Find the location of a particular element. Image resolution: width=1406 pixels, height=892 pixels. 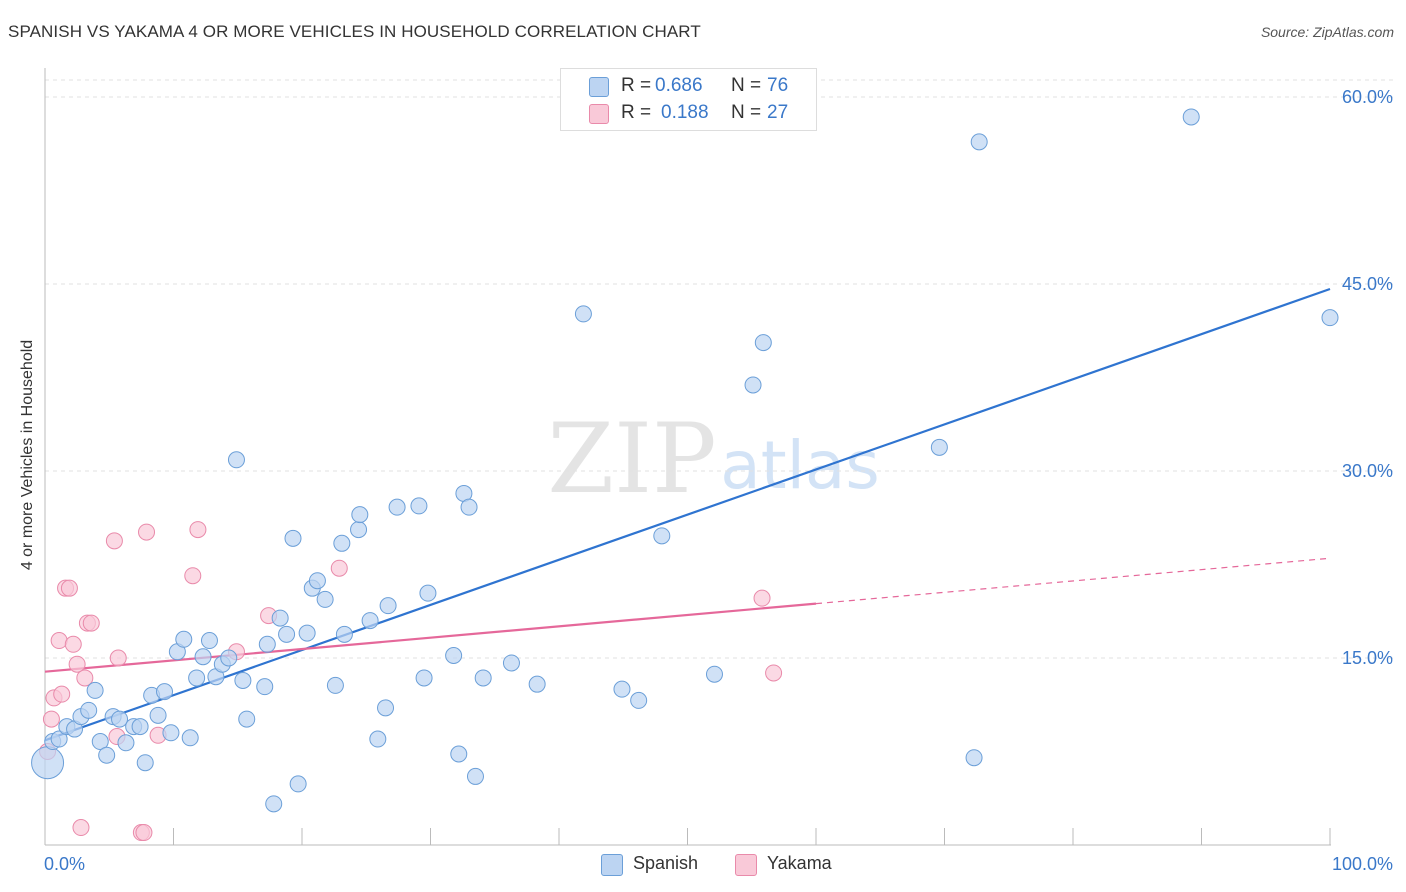

yakama-trend-line is located at coordinates (430, 637).